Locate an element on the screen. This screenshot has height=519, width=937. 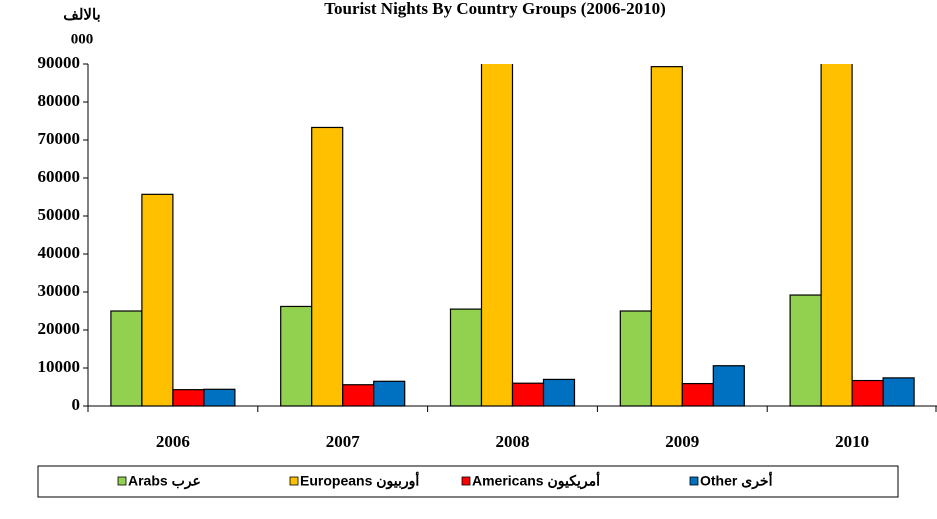
y-tick-label: 10000 is located at coordinates (59, 366).